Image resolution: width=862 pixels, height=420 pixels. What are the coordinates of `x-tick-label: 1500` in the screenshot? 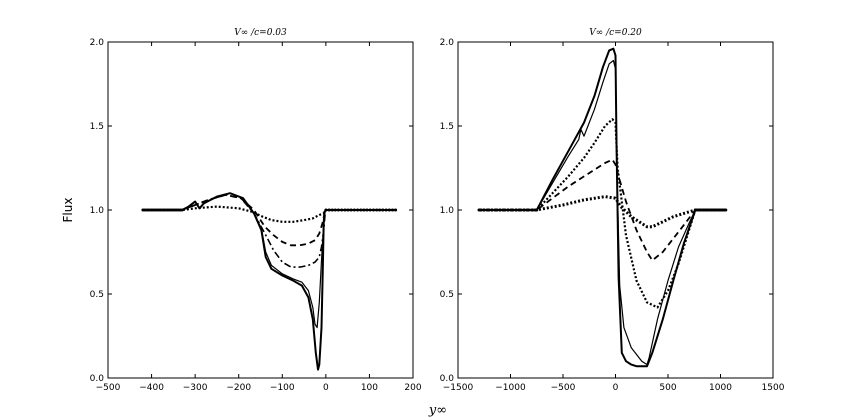 It's located at (773, 388).